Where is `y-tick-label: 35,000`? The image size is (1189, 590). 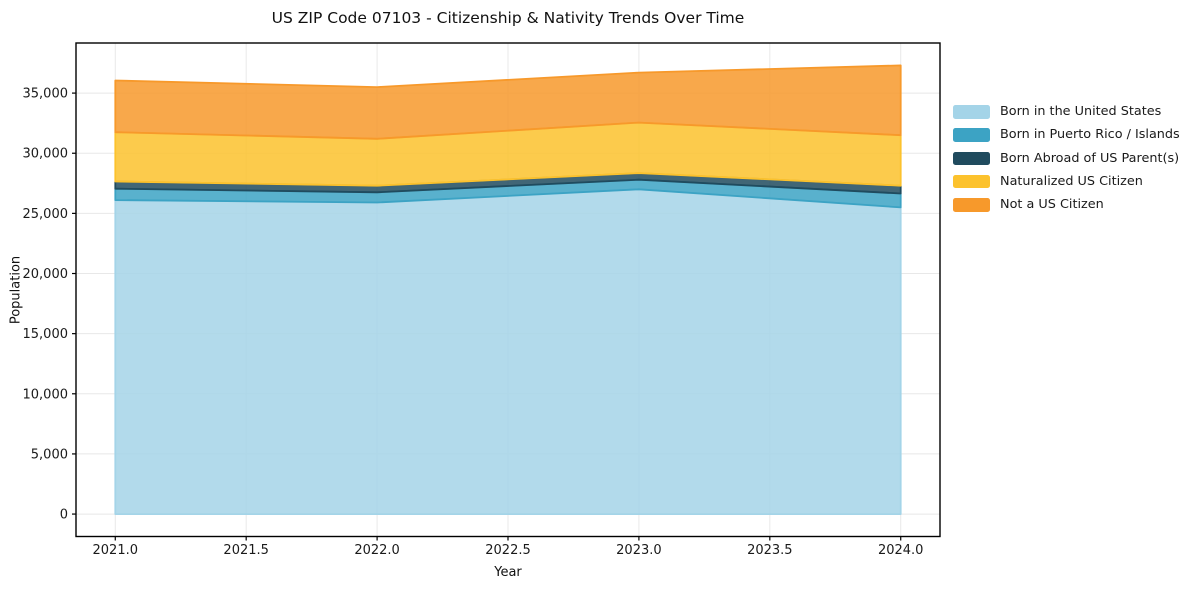
y-tick-label: 35,000 is located at coordinates (46, 94).